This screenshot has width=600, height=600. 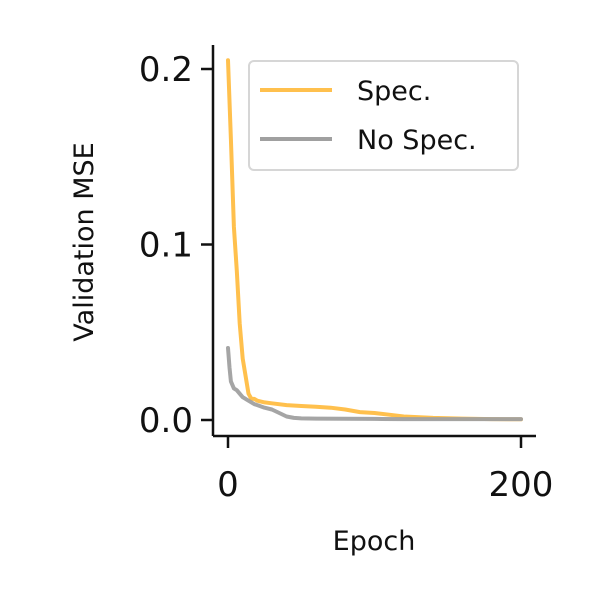 I want to click on x-axis-label: Epoch, so click(x=374, y=541).